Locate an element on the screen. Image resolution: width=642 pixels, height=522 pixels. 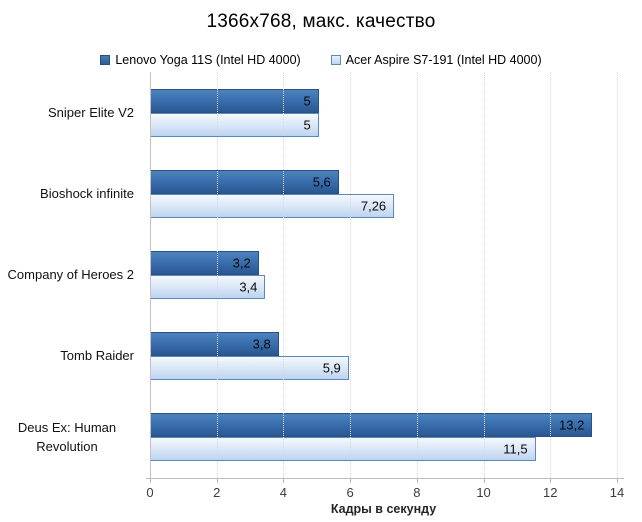
bar-series-1: 11,5 is located at coordinates (343, 449).